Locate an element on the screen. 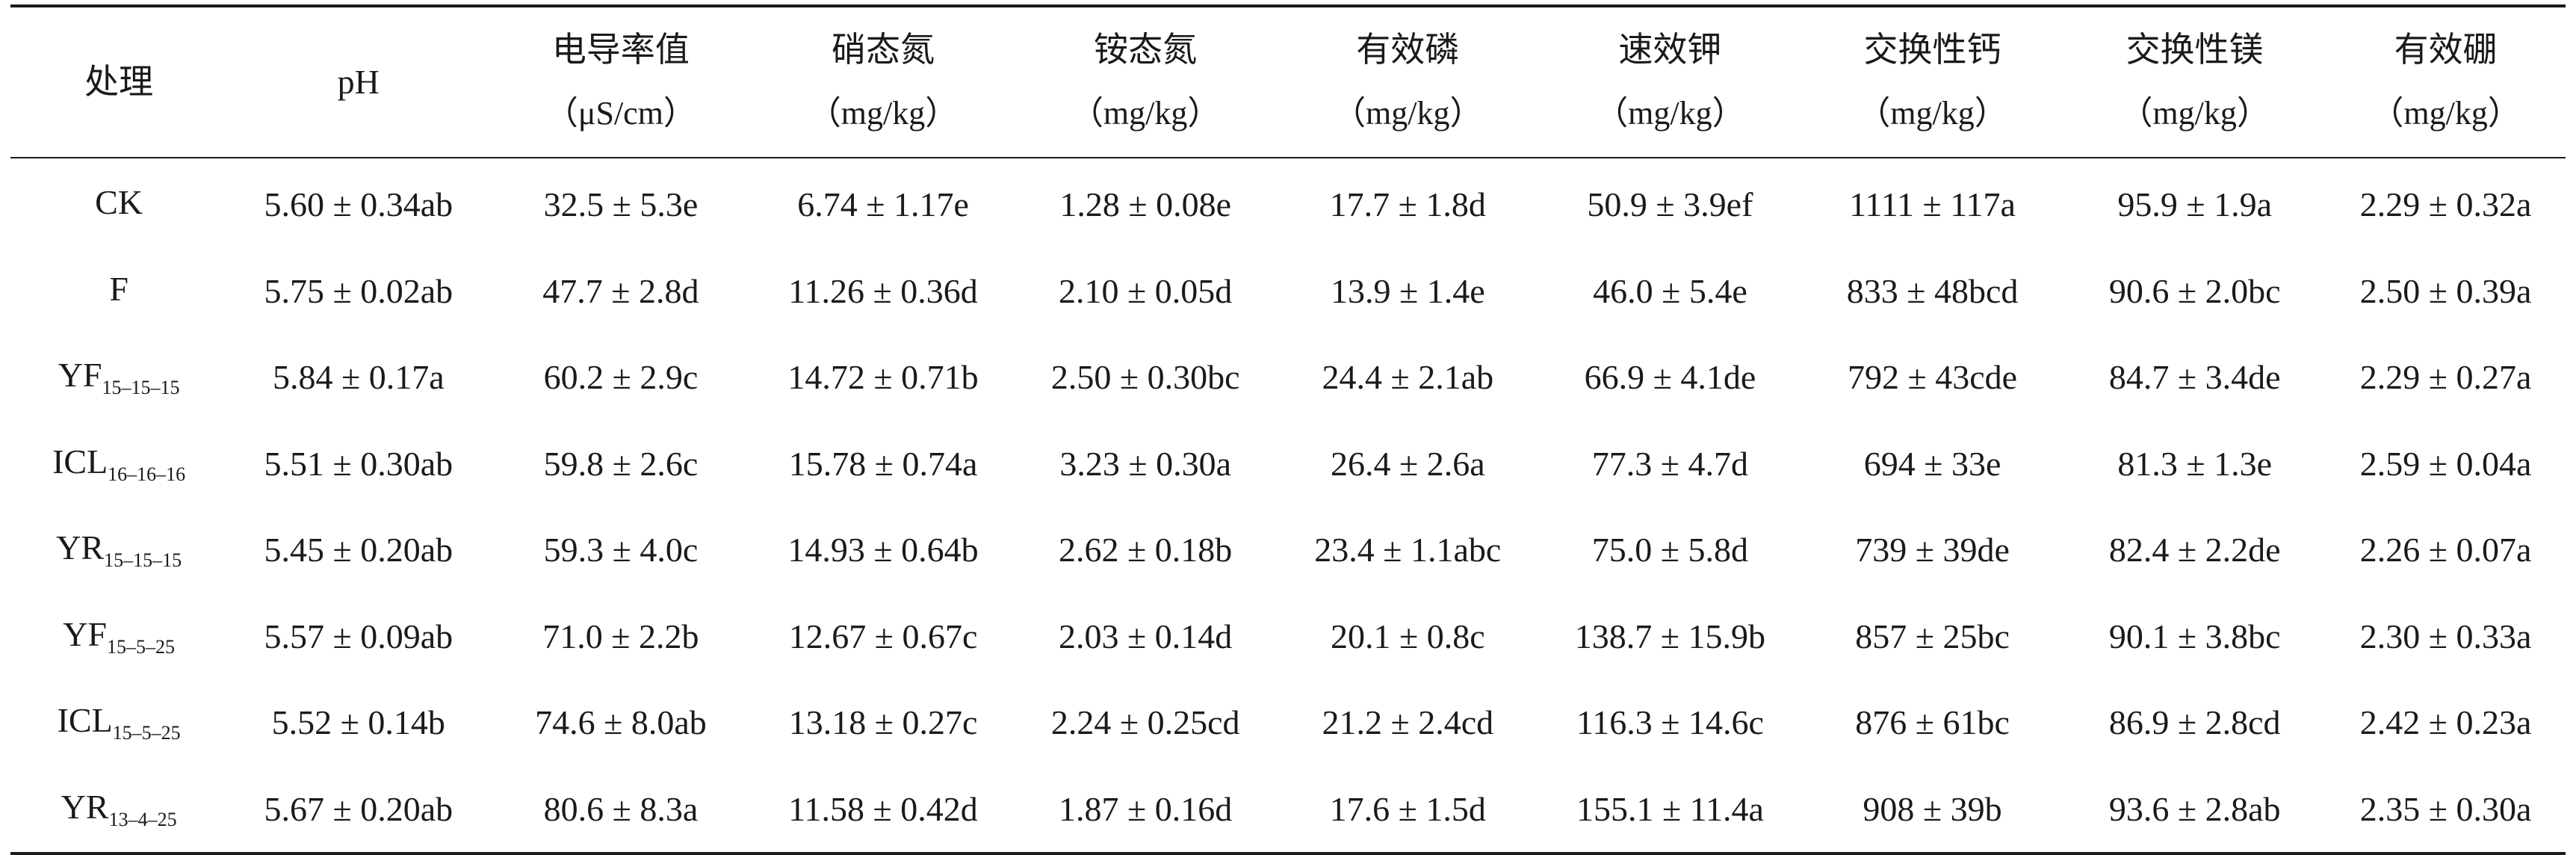  header-name: 处理 is located at coordinates (119, 82).